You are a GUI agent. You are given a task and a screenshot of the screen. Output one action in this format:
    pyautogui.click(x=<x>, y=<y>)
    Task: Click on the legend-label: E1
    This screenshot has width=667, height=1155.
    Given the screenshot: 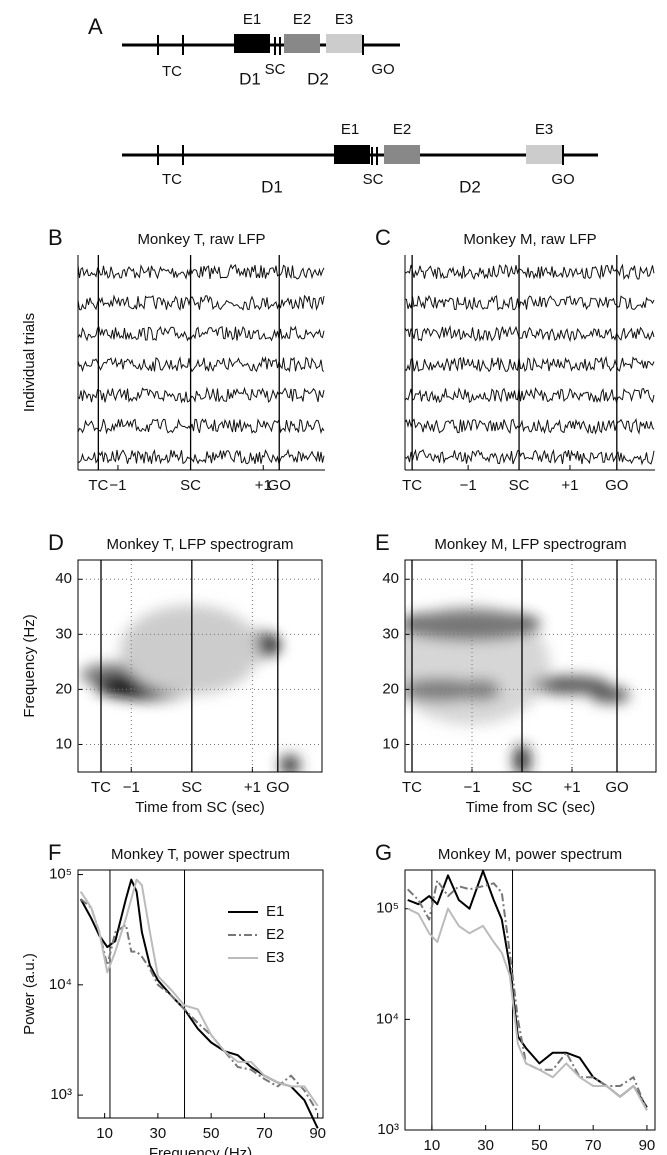 What is the action you would take?
    pyautogui.click(x=275, y=911)
    